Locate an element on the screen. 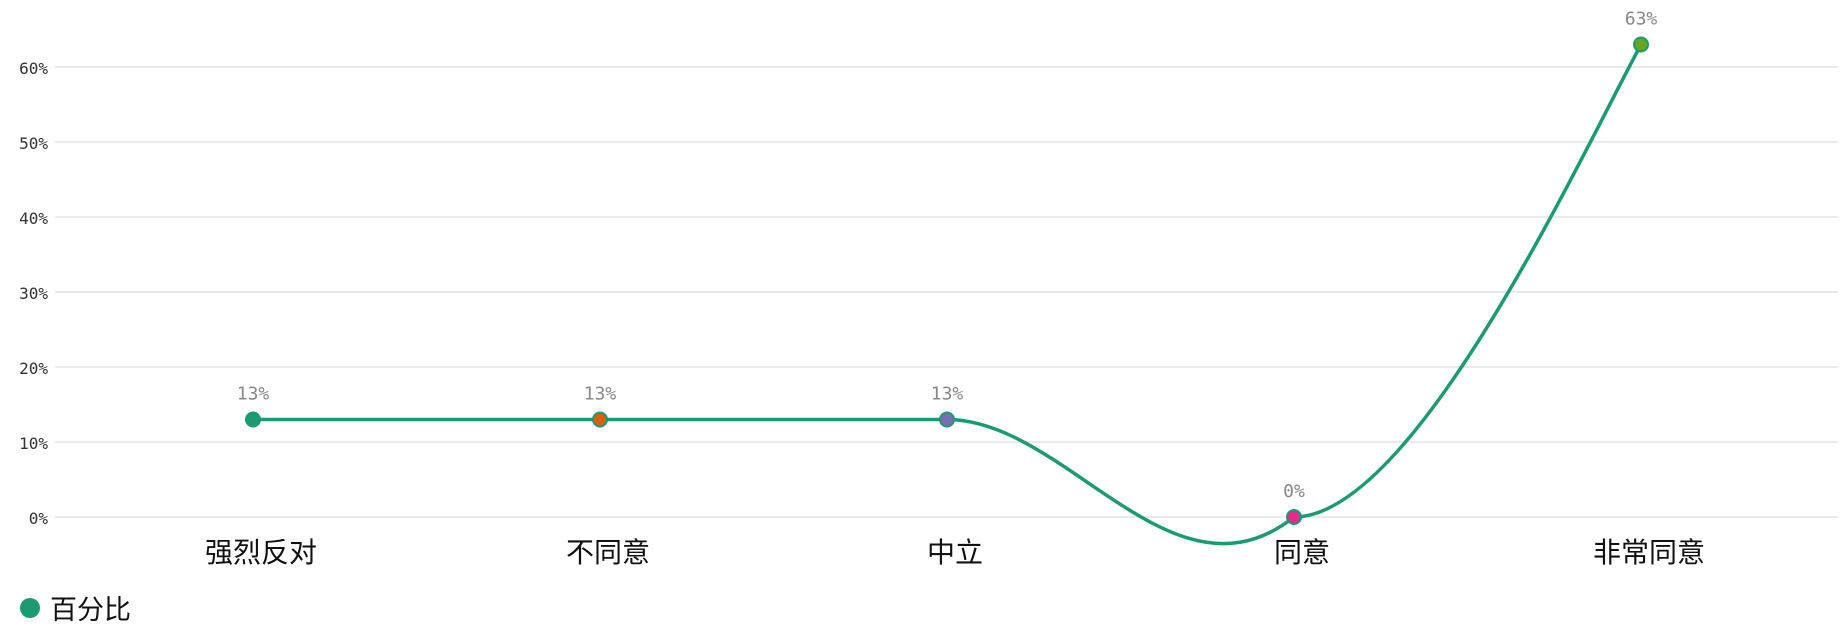 This screenshot has height=627, width=1841. x-tick-label: 不同意 is located at coordinates (608, 552).